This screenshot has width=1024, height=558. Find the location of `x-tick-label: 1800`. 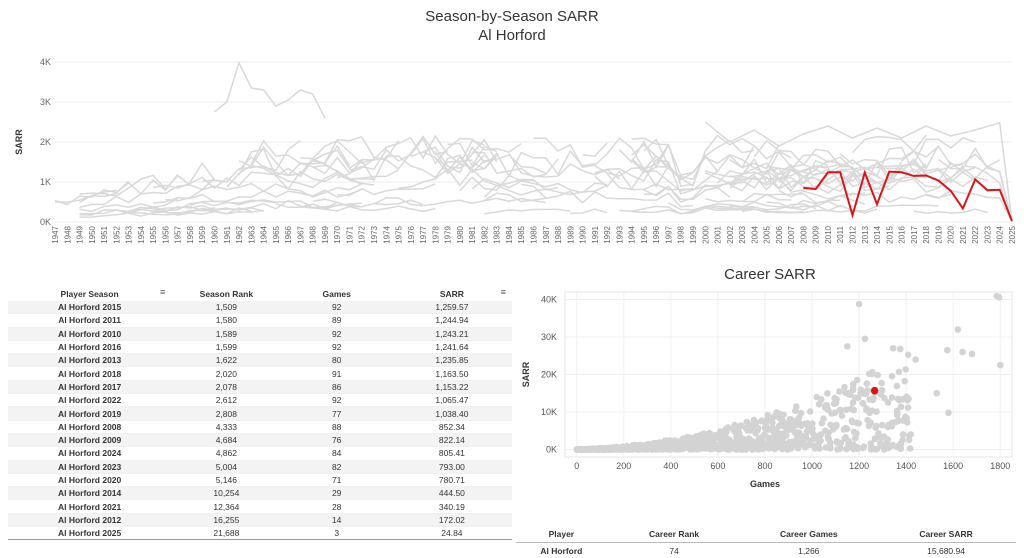

x-tick-label: 1800 is located at coordinates (1000, 466).